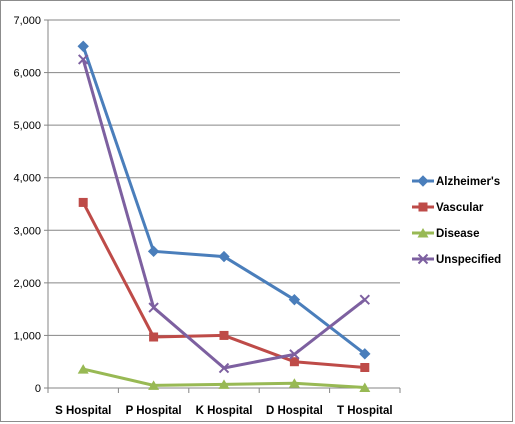 The height and width of the screenshot is (424, 515). Describe the element at coordinates (365, 411) in the screenshot. I see `x-tick-label: T Hospital` at that location.